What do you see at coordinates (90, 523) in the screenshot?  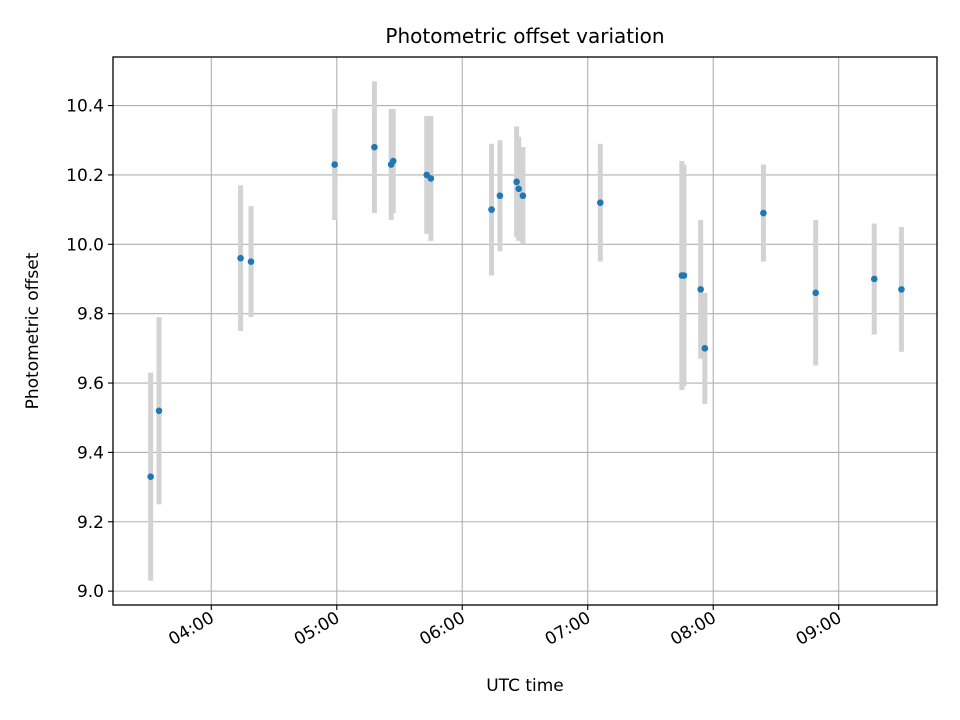 I see `y-tick-label: 9.2` at bounding box center [90, 523].